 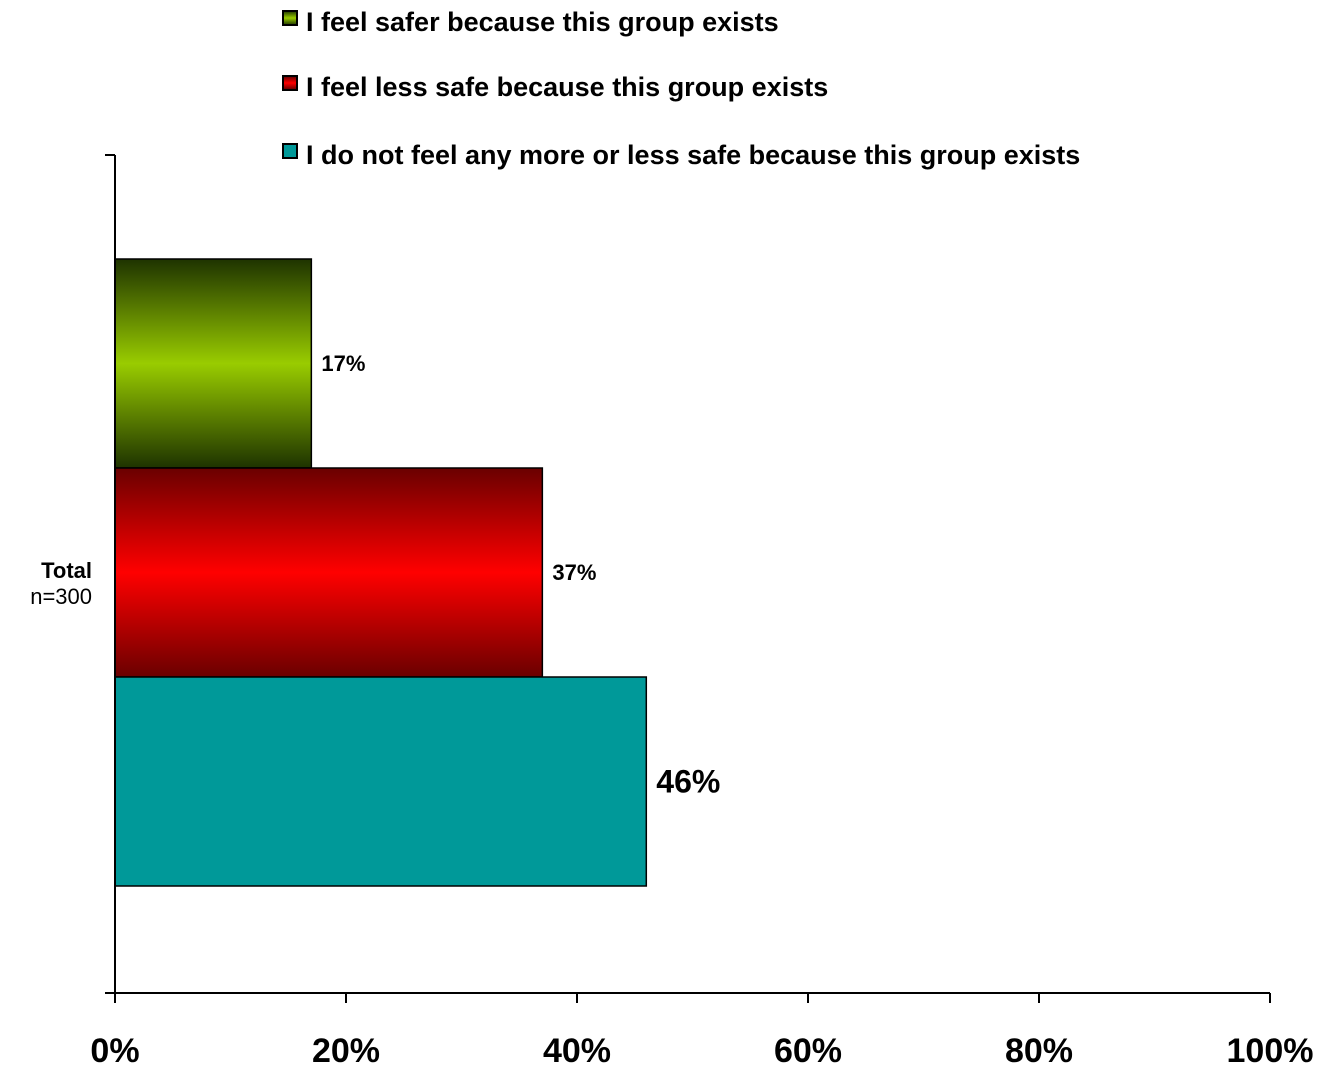 What do you see at coordinates (701, 1030) in the screenshot?
I see `x-ticks-group: 0% 20% 40% 60% 80% 100%` at bounding box center [701, 1030].